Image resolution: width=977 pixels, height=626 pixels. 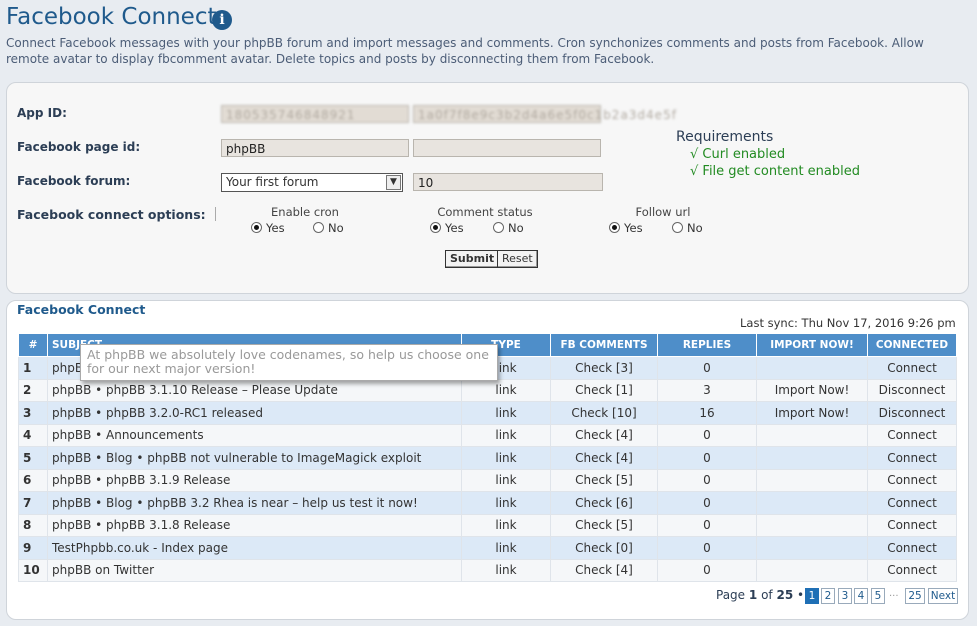 I want to click on row-number: 2, so click(x=33, y=390).